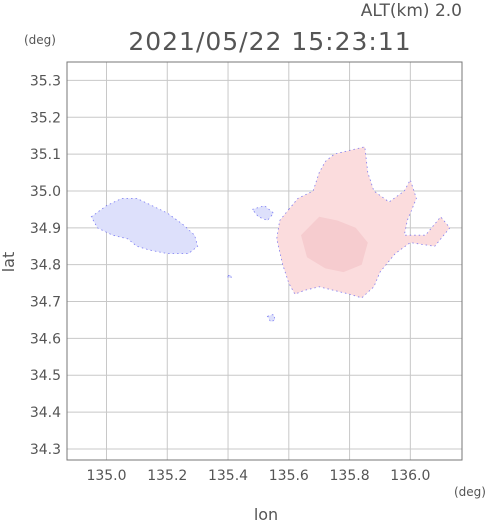 Image resolution: width=491 pixels, height=521 pixels. What do you see at coordinates (45, 81) in the screenshot?
I see `y-tick-label: 35.3` at bounding box center [45, 81].